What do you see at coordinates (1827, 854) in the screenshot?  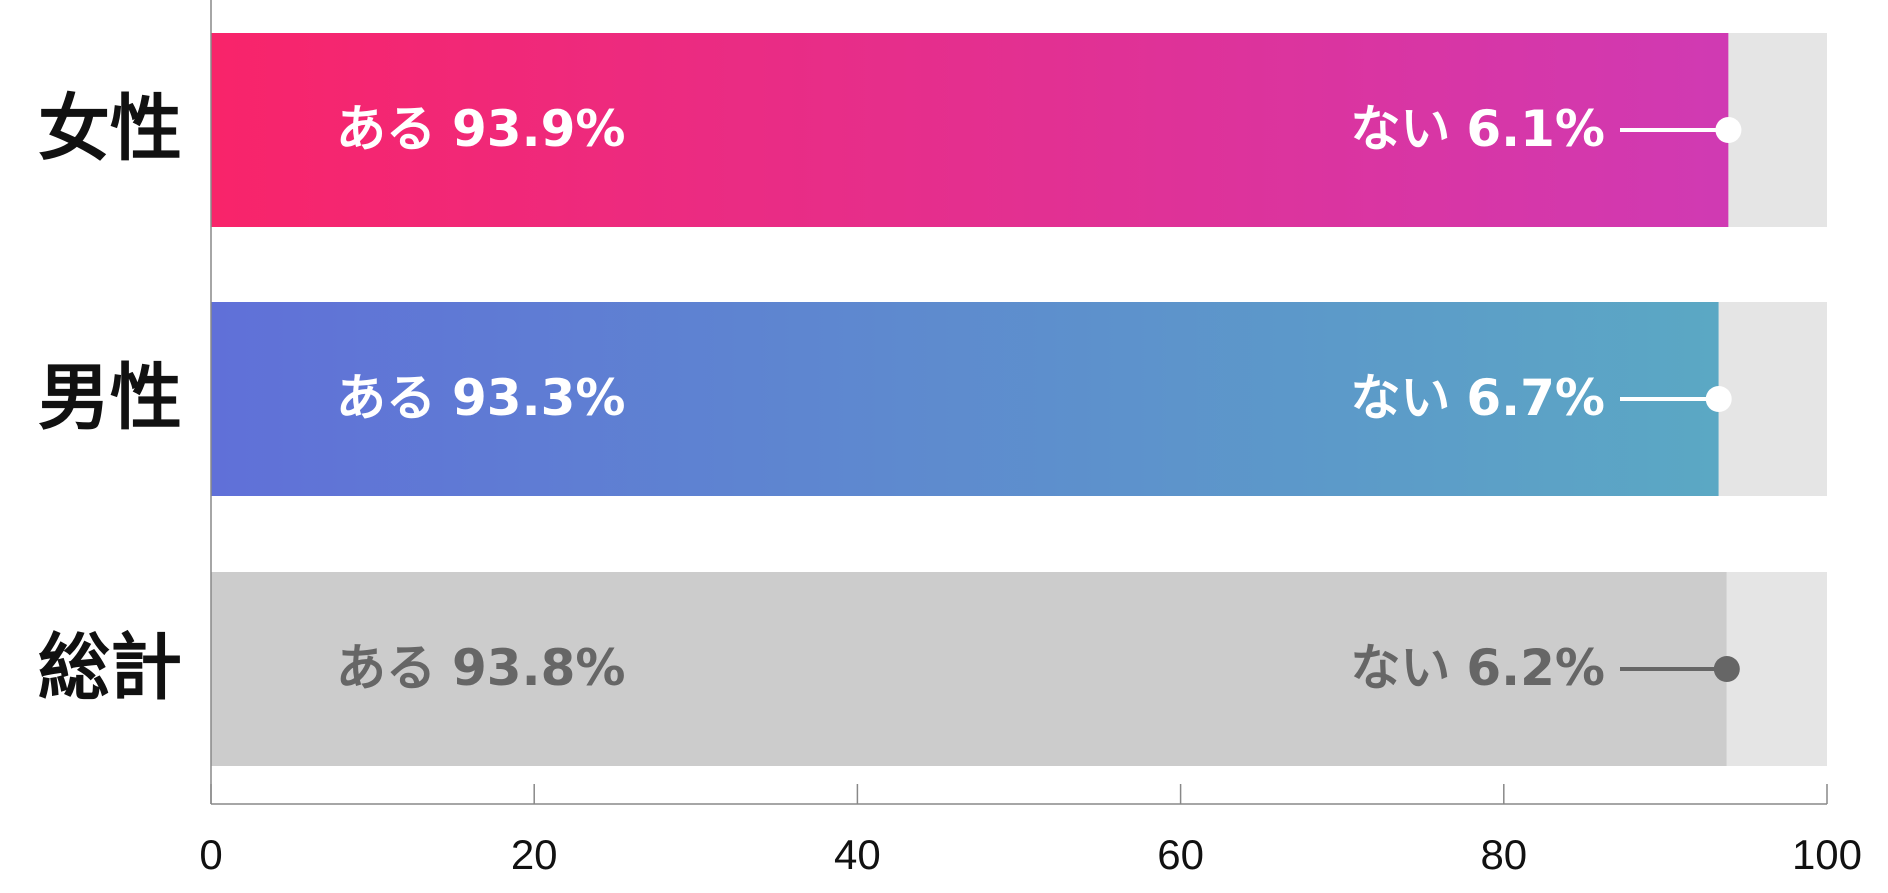 I see `x-tick-label: 100` at bounding box center [1827, 854].